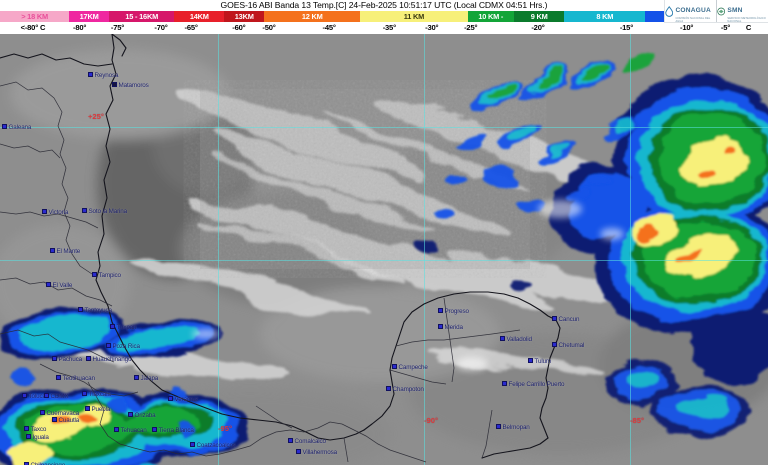 This screenshot has width=768, height=465. What do you see at coordinates (693, 10) in the screenshot?
I see `conagua-name: CONAGUA` at bounding box center [693, 10].